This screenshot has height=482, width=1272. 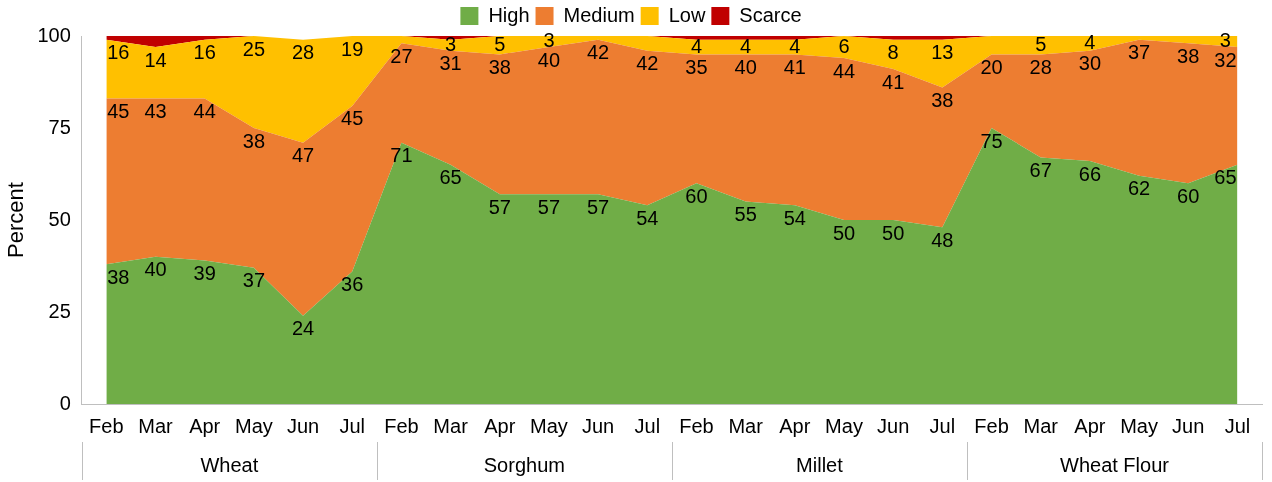 What do you see at coordinates (65, 402) in the screenshot?
I see `y-tick-label: 0` at bounding box center [65, 402].